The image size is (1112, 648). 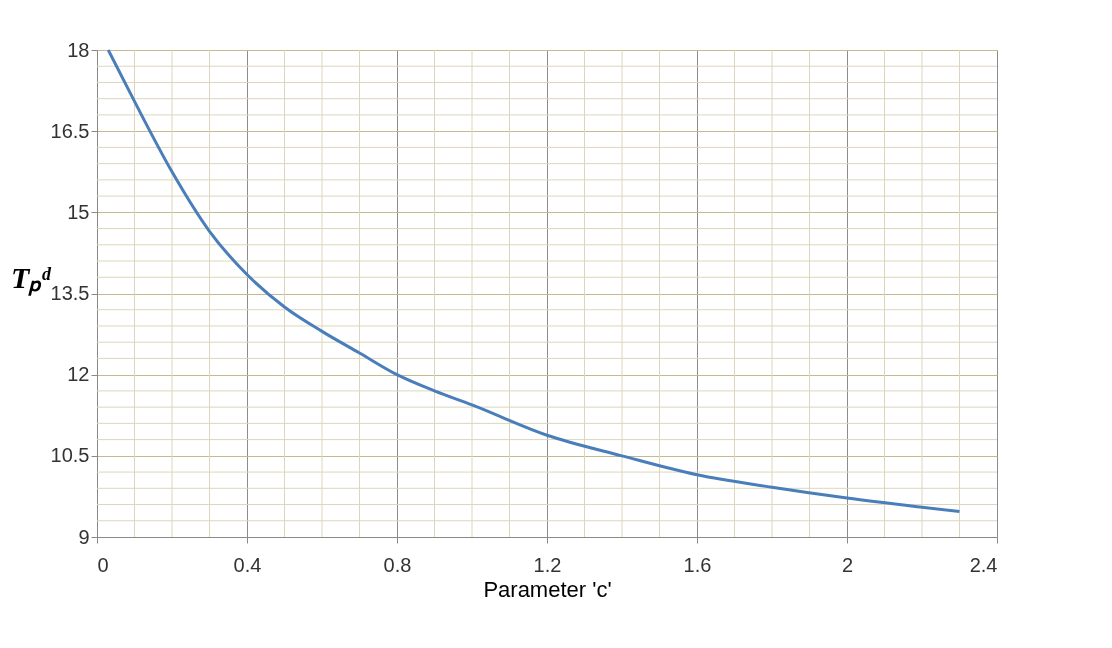 What do you see at coordinates (70, 130) in the screenshot?
I see `y-tick-label: 16.5` at bounding box center [70, 130].